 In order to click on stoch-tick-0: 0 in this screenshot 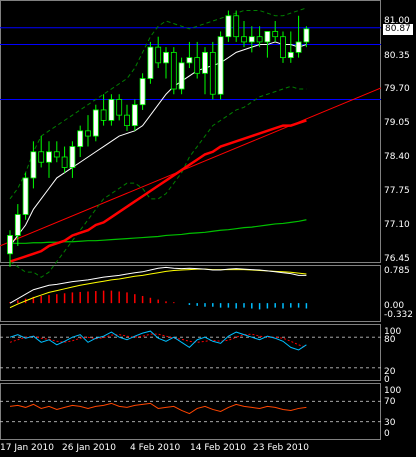, I will do `click(387, 380)`.